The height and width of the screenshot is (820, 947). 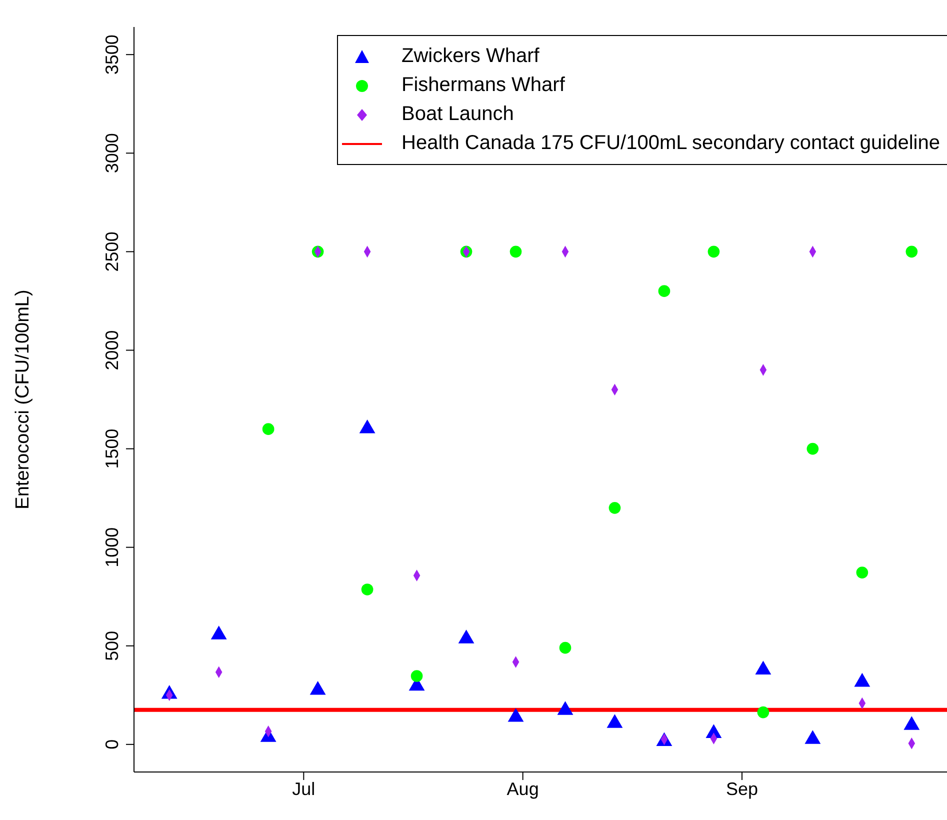 I want to click on y-tick-label: 2500, so click(x=112, y=252).